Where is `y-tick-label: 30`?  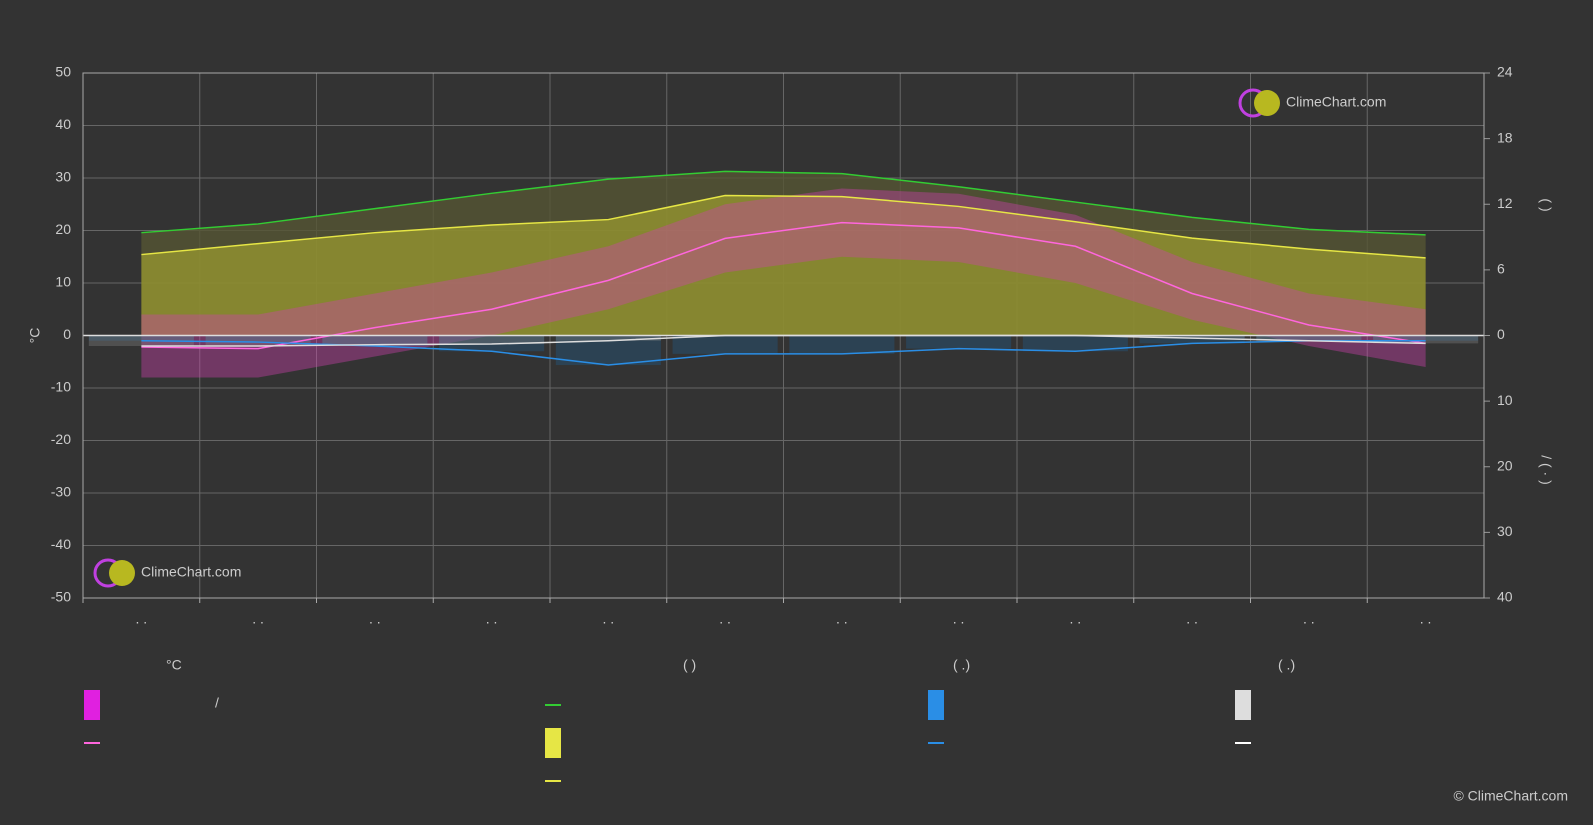 y-tick-label: 30 is located at coordinates (63, 177).